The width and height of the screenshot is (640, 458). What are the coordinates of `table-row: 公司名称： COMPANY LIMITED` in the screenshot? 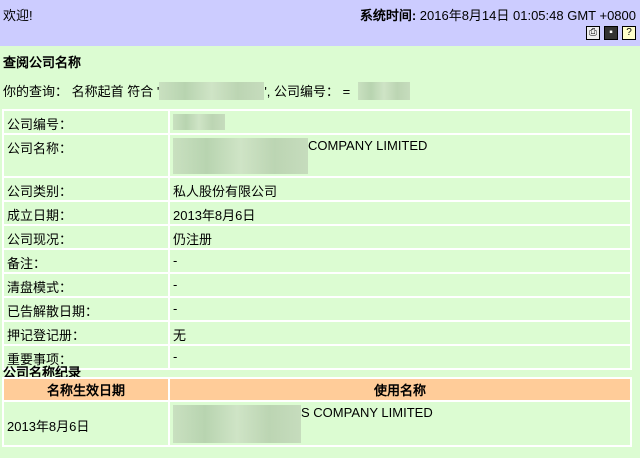 It's located at (317, 155).